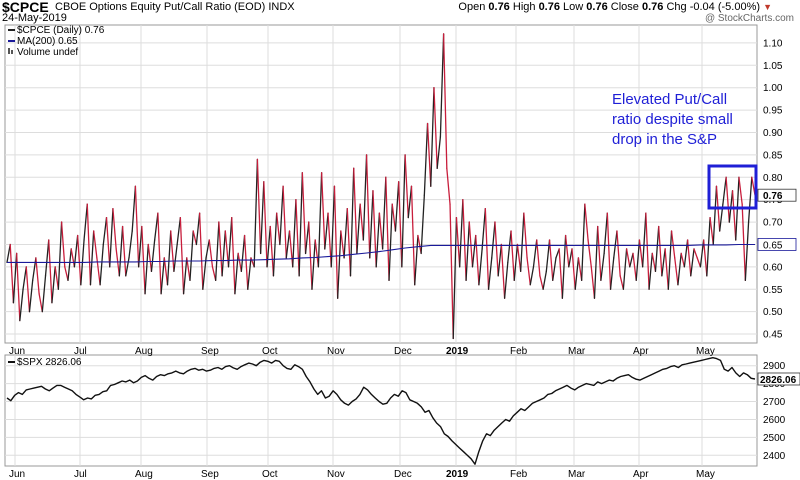 The width and height of the screenshot is (800, 480). I want to click on open-value: 0.76, so click(499, 7).